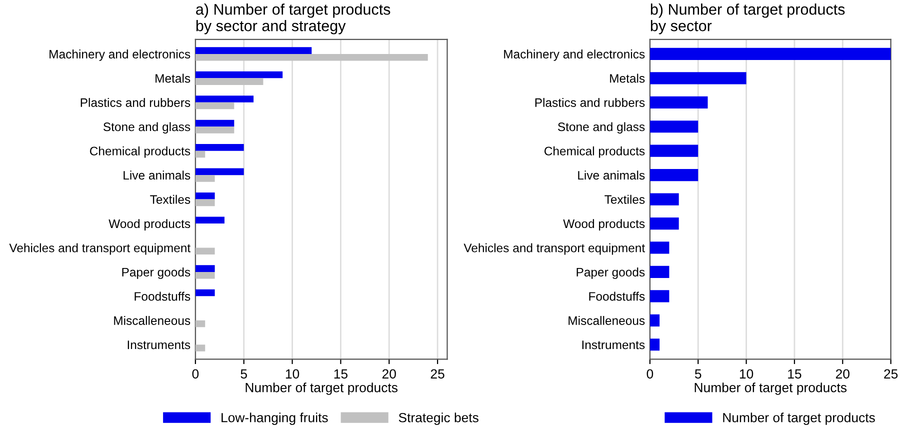  Describe the element at coordinates (293, 19) in the screenshot. I see `chart-title: a) Number of target products by sector and strategy` at that location.